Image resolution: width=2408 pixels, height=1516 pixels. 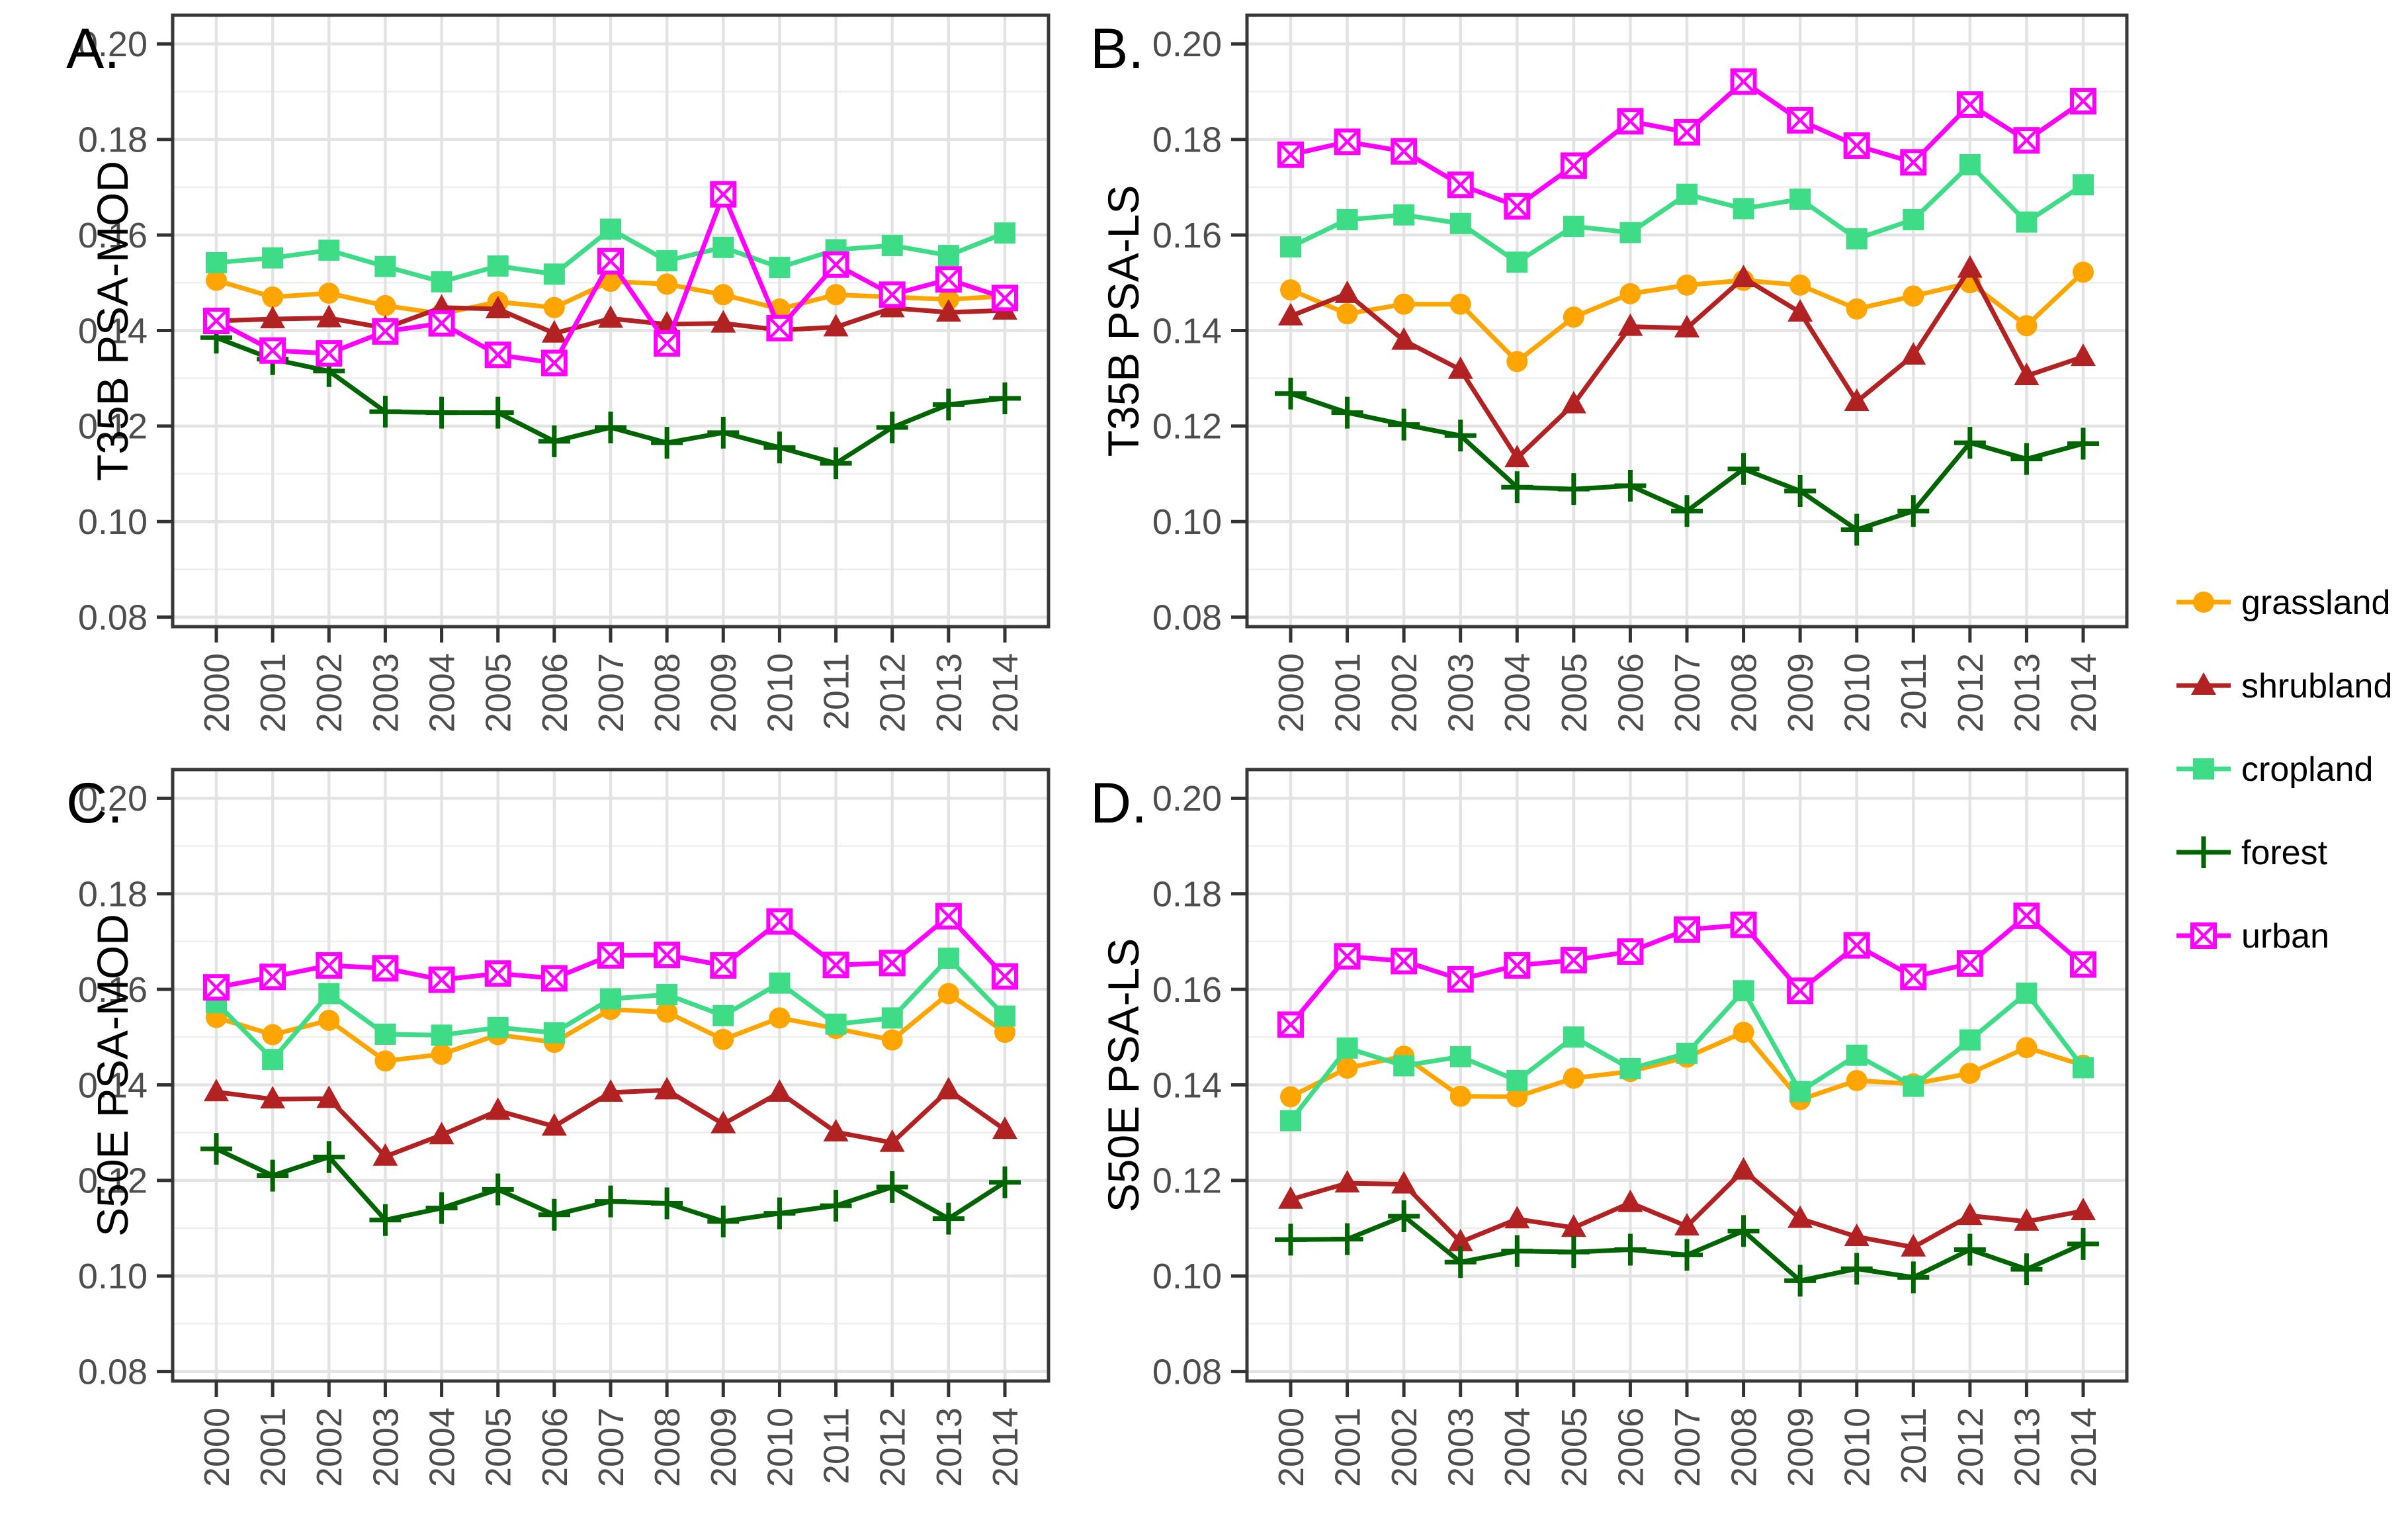 I want to click on panel-d-y-tick-label: 0.08, so click(x=1187, y=1372).